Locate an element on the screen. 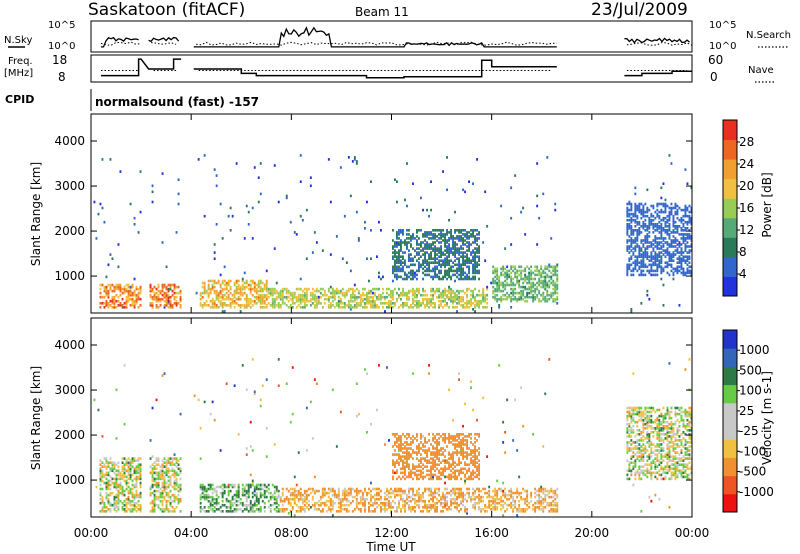 The width and height of the screenshot is (800, 554). power-colorbar-tick-label: 28 is located at coordinates (746, 142).